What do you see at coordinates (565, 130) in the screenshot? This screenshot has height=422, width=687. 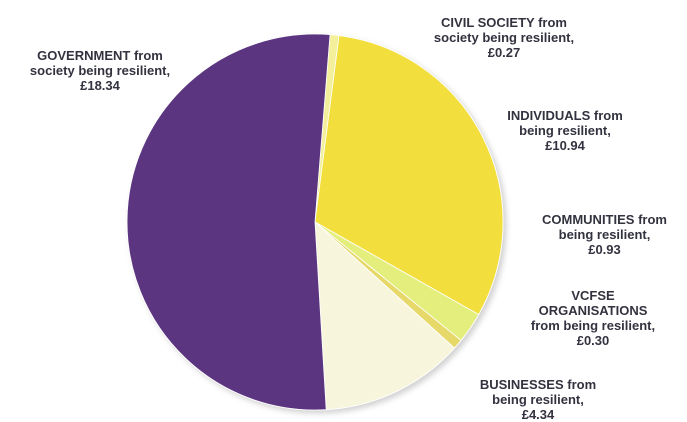 I see `label-individuals: INDIVIDUALS from being resilient, £10.94` at bounding box center [565, 130].